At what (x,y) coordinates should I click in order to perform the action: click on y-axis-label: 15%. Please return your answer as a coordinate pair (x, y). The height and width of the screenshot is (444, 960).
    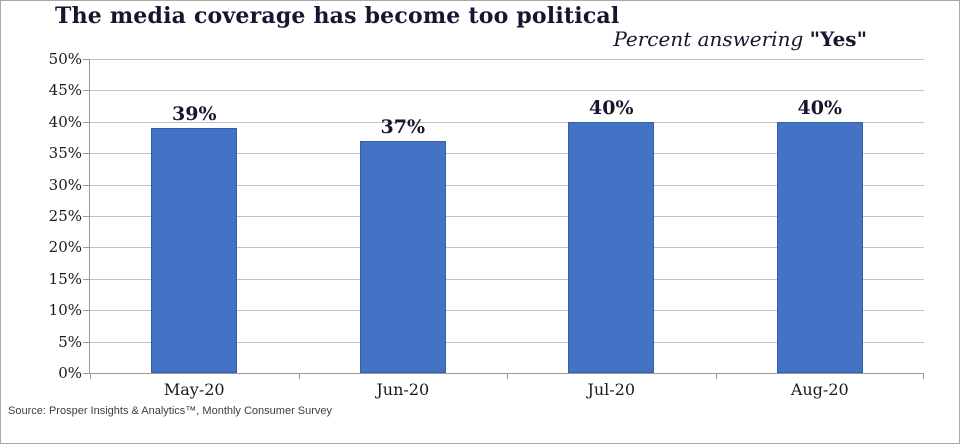
    Looking at the image, I should click on (65, 278).